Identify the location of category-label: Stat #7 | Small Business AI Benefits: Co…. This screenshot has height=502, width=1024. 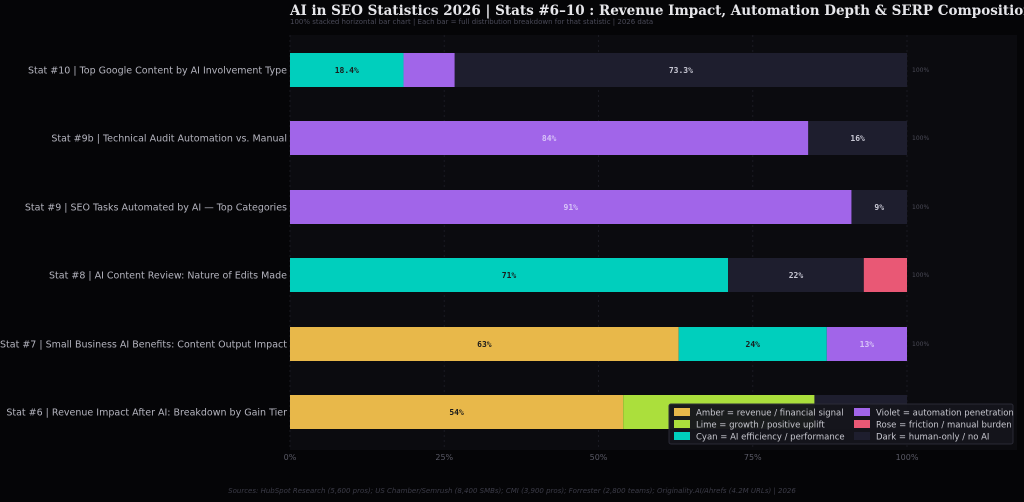
(143, 345).